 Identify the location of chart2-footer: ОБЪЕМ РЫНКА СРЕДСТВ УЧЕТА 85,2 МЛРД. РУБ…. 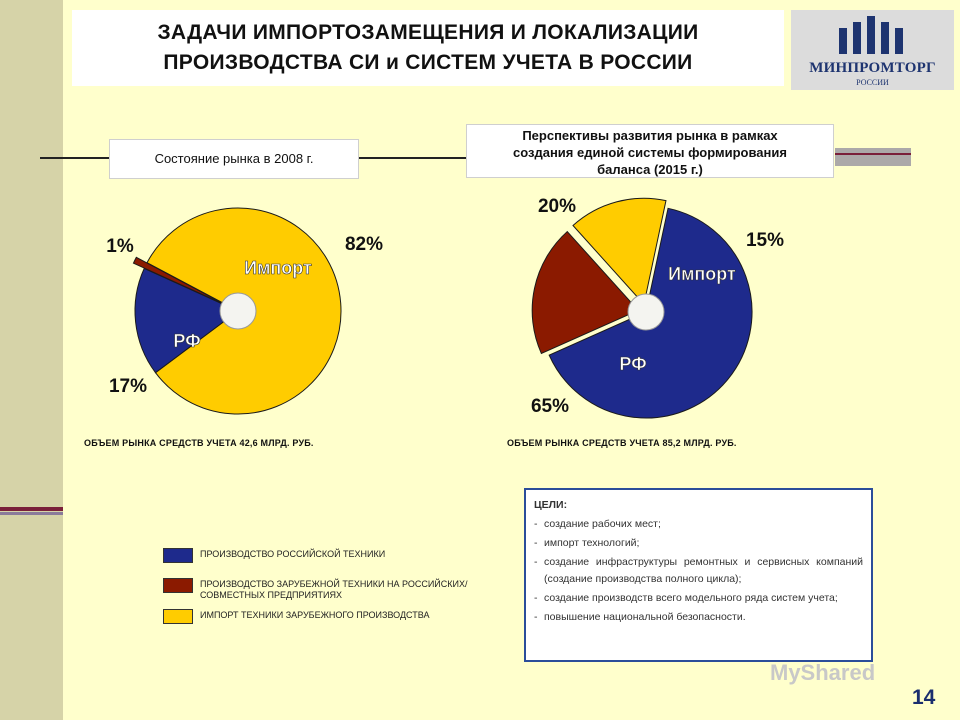
(622, 443).